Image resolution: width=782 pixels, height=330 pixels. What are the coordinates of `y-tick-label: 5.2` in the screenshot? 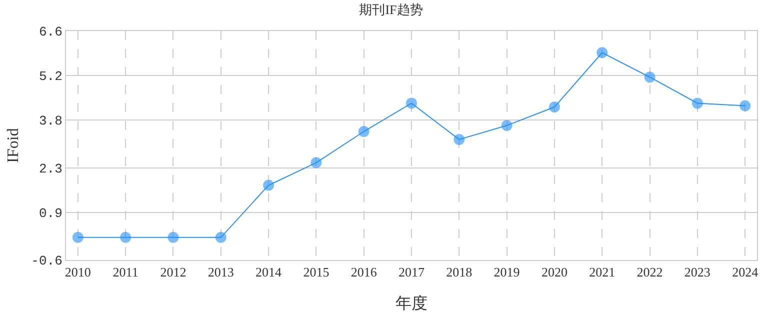 It's located at (50, 76).